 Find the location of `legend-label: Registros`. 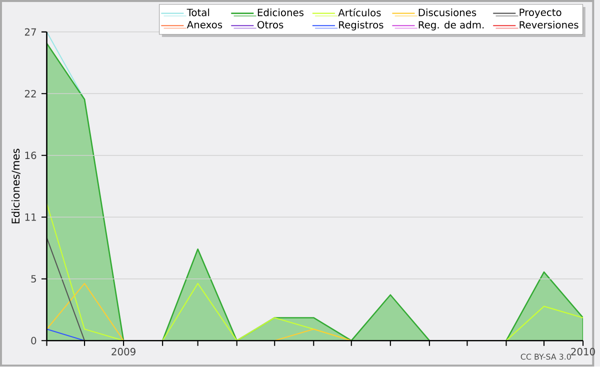

legend-label: Registros is located at coordinates (361, 26).